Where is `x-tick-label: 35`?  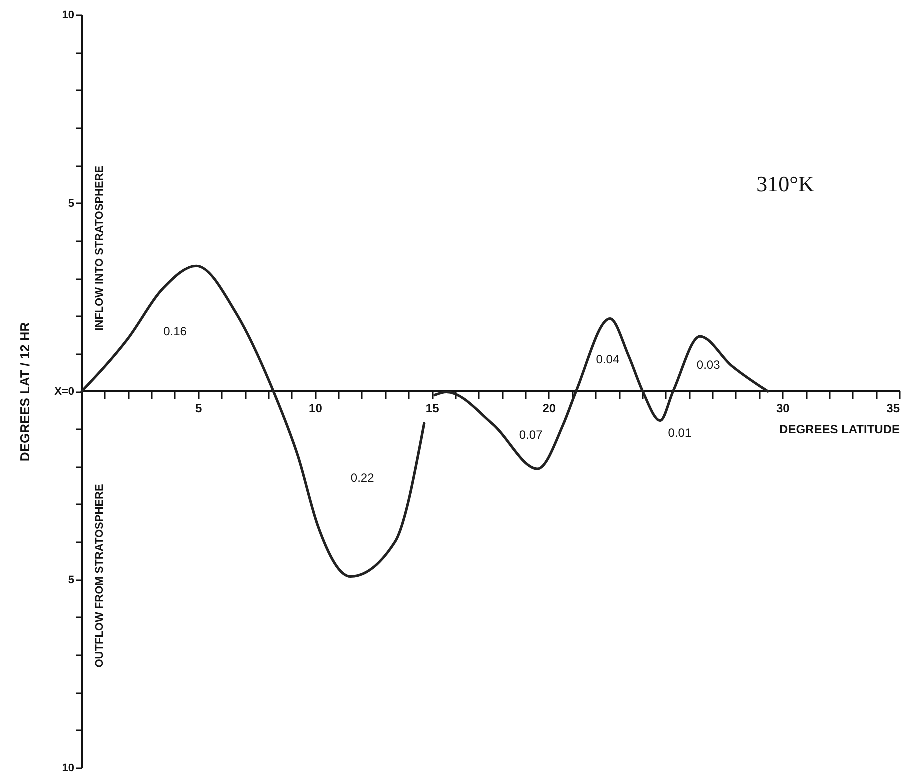
x-tick-label: 35 is located at coordinates (893, 409).